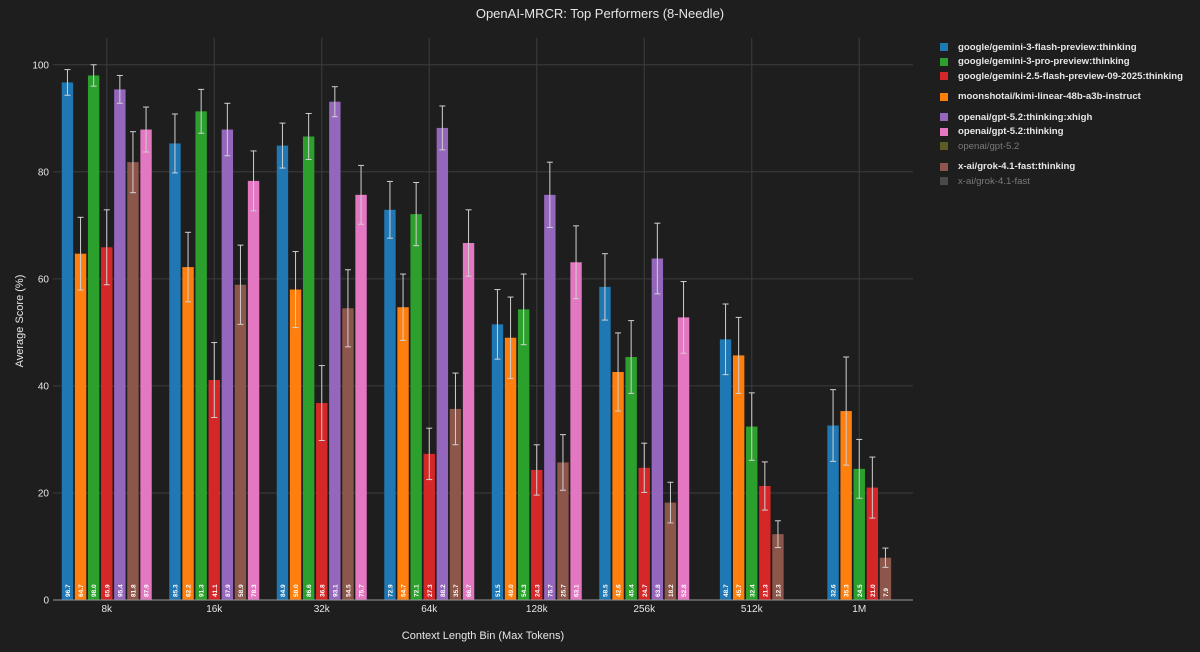 Image resolution: width=1200 pixels, height=652 pixels. What do you see at coordinates (563, 590) in the screenshot?
I see `bar-value-label: 25.7` at bounding box center [563, 590].